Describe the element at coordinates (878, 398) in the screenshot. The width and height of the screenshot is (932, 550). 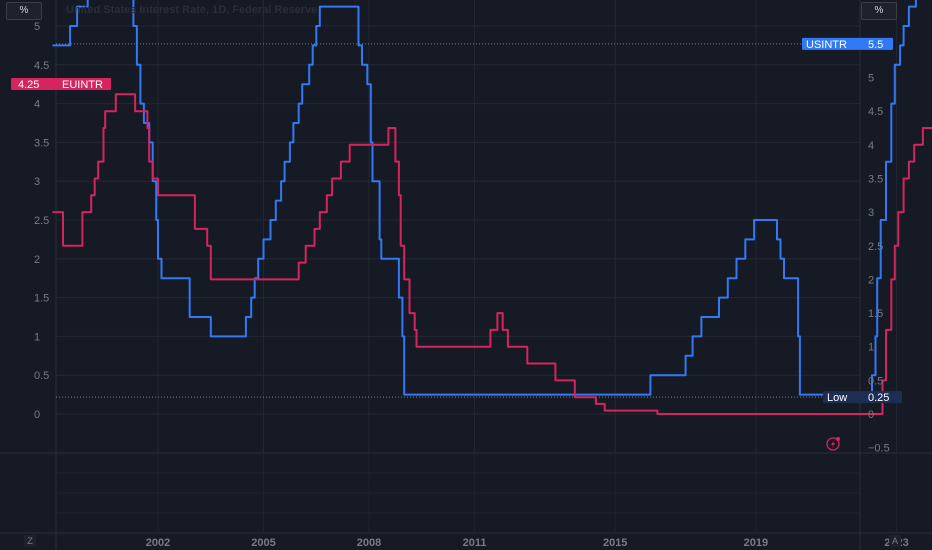
I see `low-price-tag-value: 0.25` at that location.